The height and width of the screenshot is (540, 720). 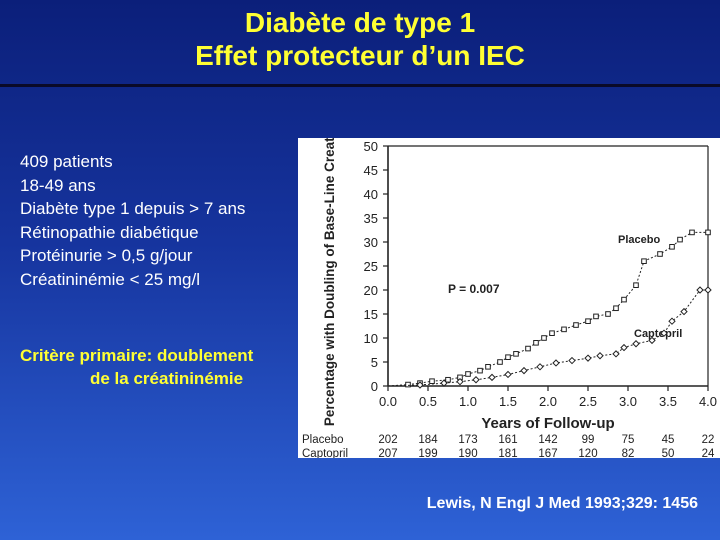 I want to click on risk-cell: 120, so click(x=587, y=453).